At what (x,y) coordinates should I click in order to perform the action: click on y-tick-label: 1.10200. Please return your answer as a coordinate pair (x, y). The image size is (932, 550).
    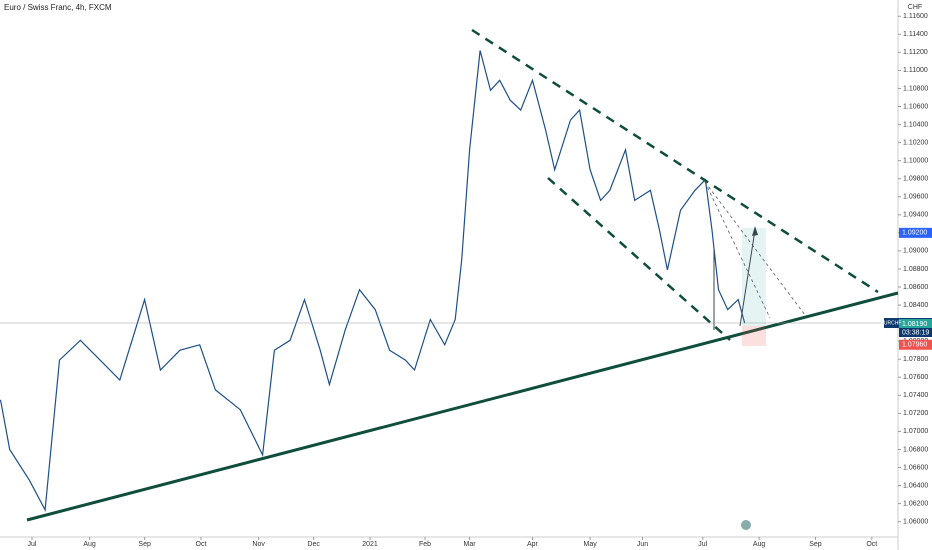
    Looking at the image, I should click on (915, 142).